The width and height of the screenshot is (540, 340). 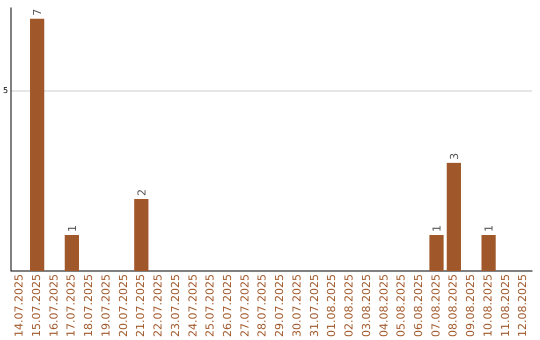 What do you see at coordinates (175, 306) in the screenshot?
I see `x-tick-label: 23.07.2025` at bounding box center [175, 306].